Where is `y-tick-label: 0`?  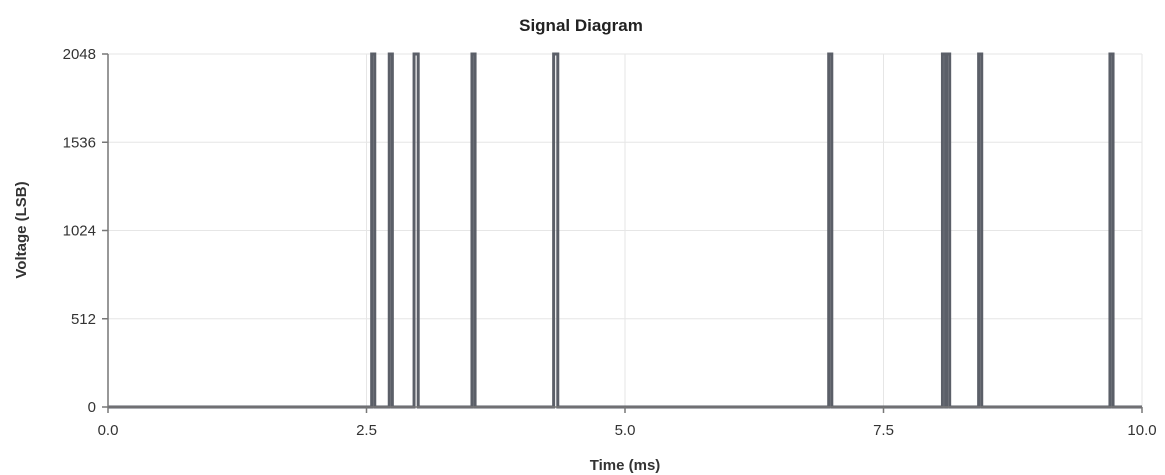 y-tick-label: 0 is located at coordinates (92, 407).